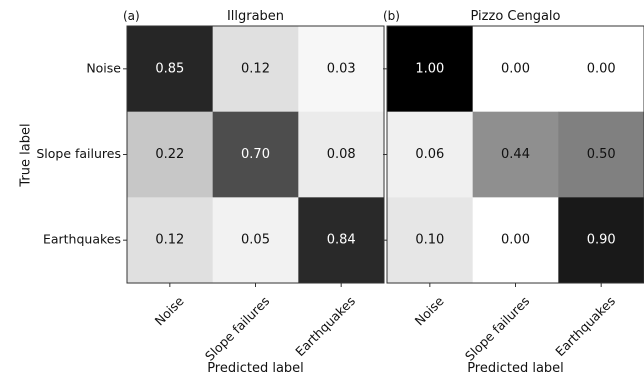 This screenshot has width=644, height=378. I want to click on cell-value-label: 0.05, so click(255, 240).